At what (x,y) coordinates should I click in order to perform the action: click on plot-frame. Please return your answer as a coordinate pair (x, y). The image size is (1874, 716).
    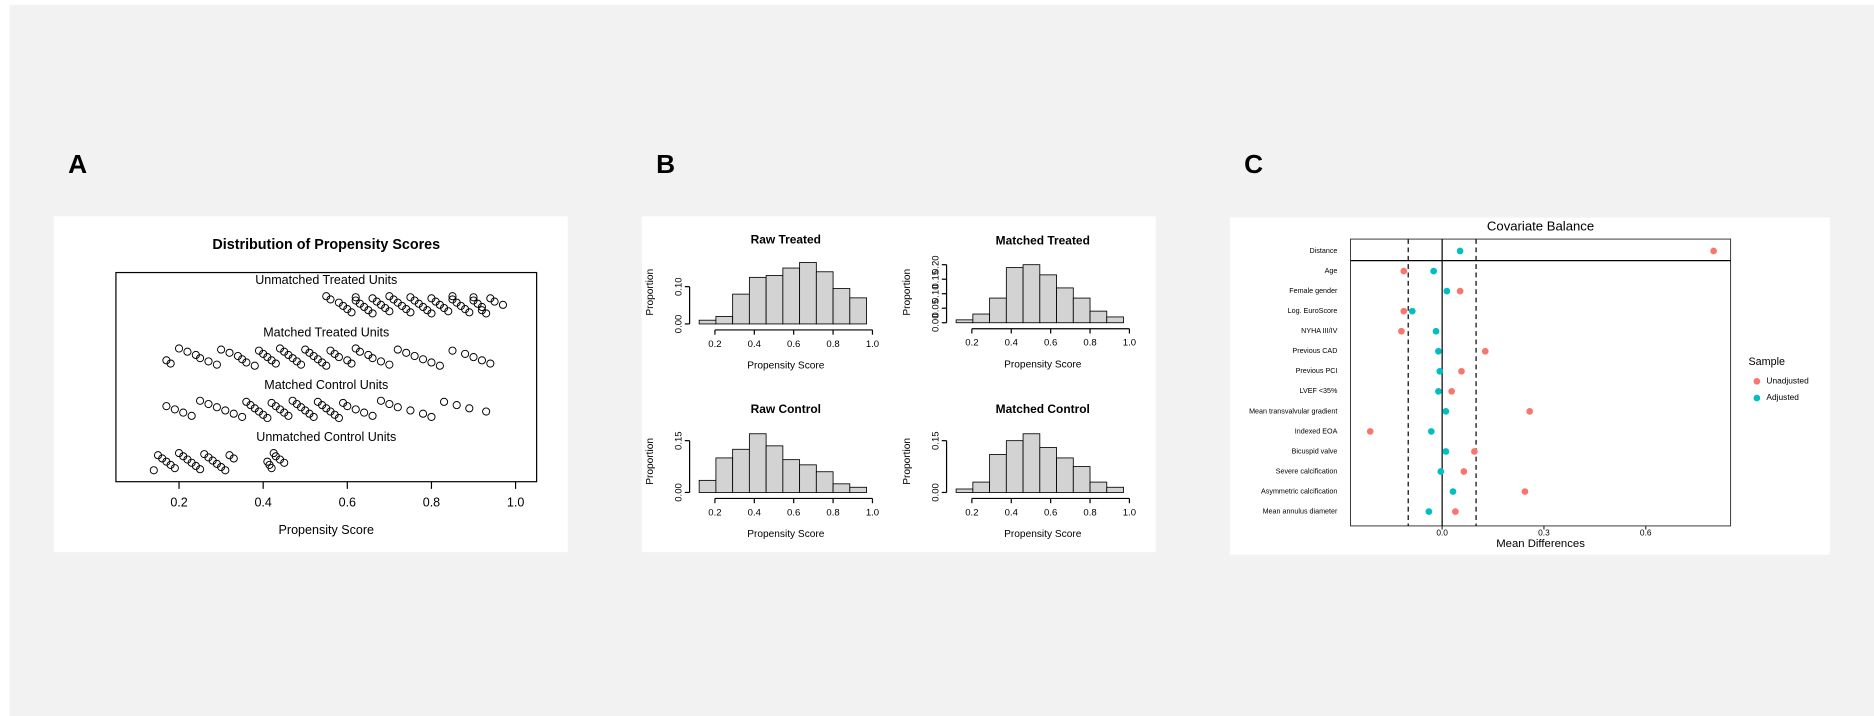
    Looking at the image, I should click on (1541, 382).